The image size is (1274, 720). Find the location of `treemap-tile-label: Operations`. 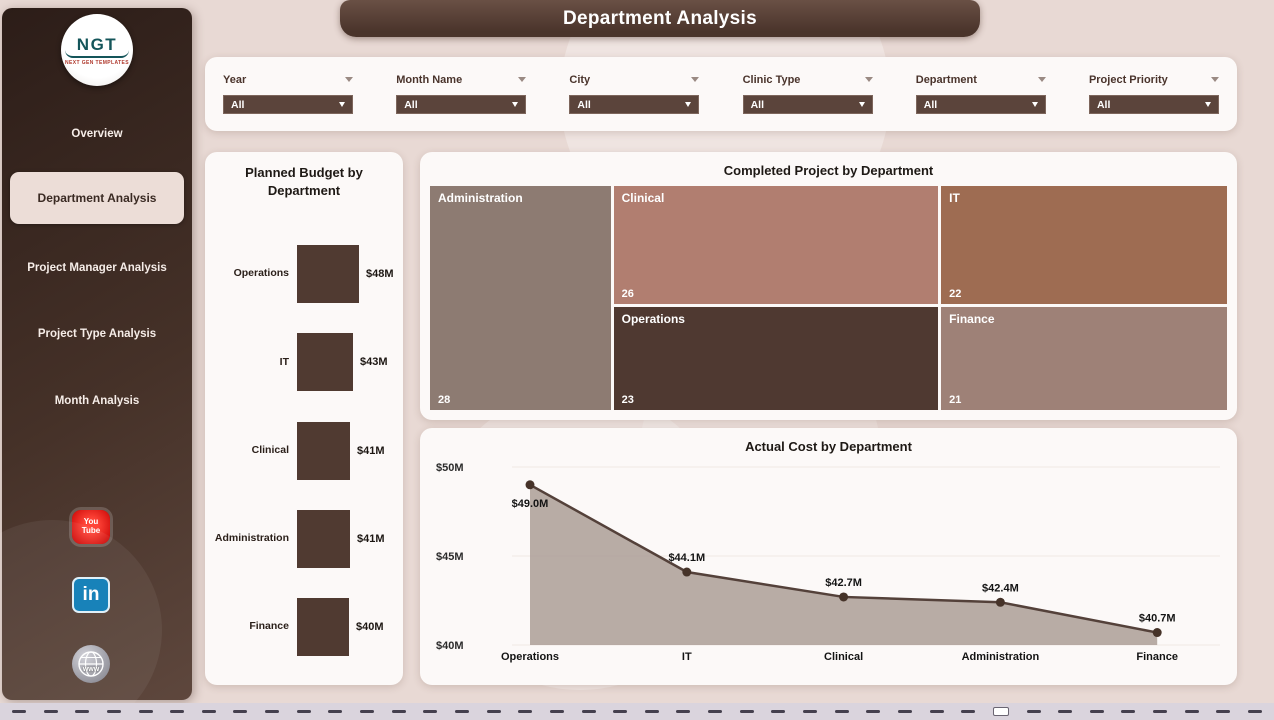

treemap-tile-label: Operations is located at coordinates (653, 318).